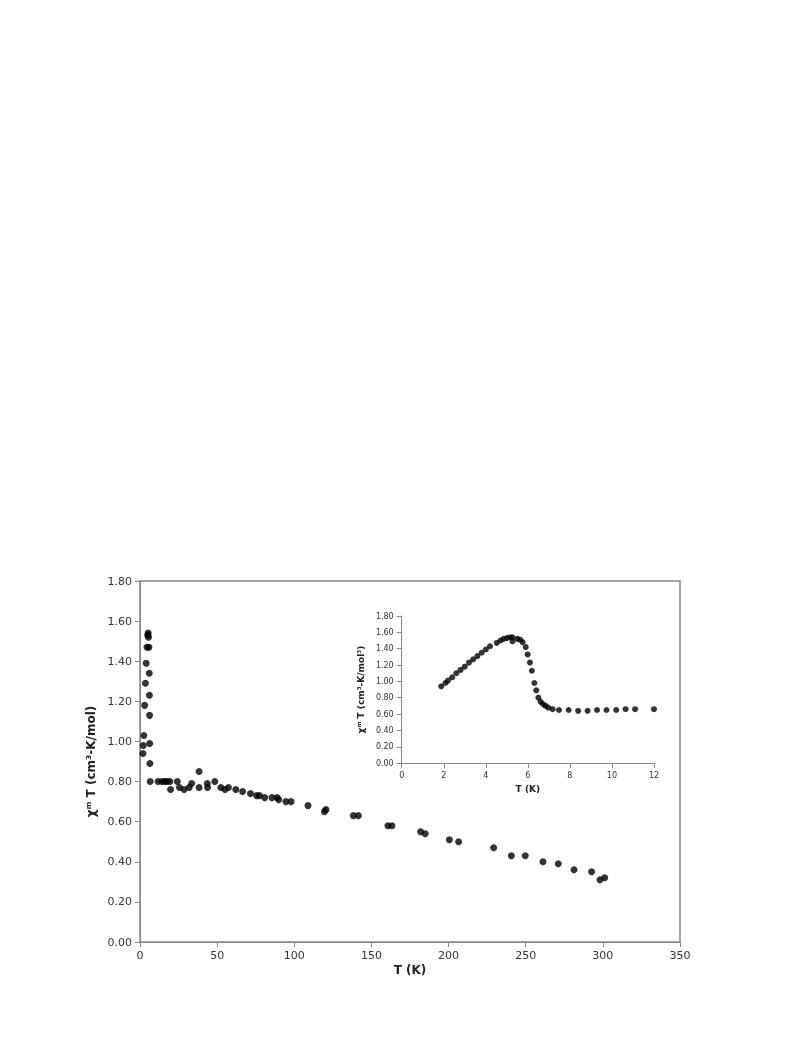 This screenshot has width=793, height=1057. What do you see at coordinates (603, 955) in the screenshot?
I see `x-tick-label: 300` at bounding box center [603, 955].